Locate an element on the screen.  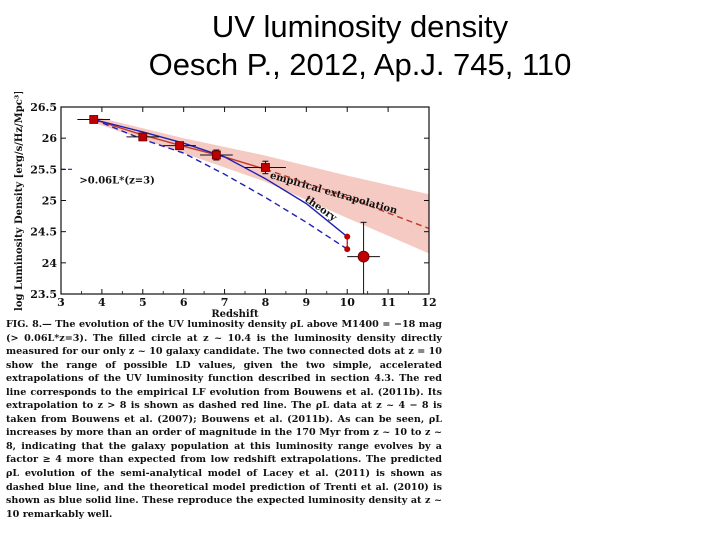
y-tick-label: 25.5 is located at coordinates (43, 169).